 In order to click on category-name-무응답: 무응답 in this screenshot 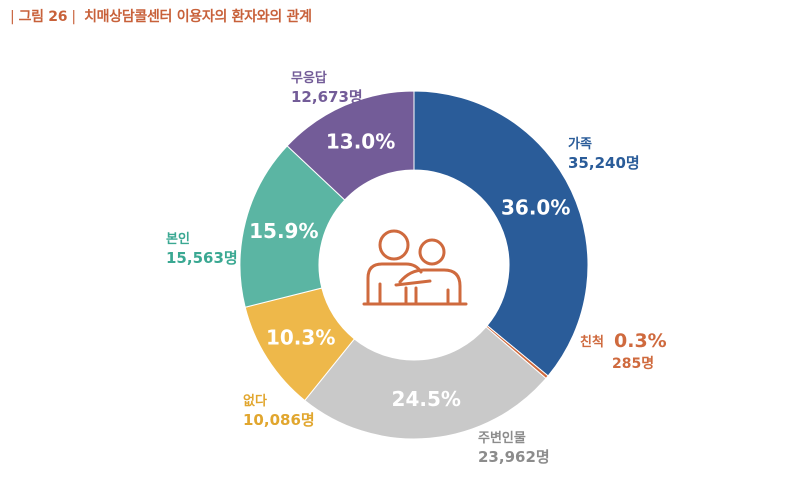, I will do `click(309, 78)`.